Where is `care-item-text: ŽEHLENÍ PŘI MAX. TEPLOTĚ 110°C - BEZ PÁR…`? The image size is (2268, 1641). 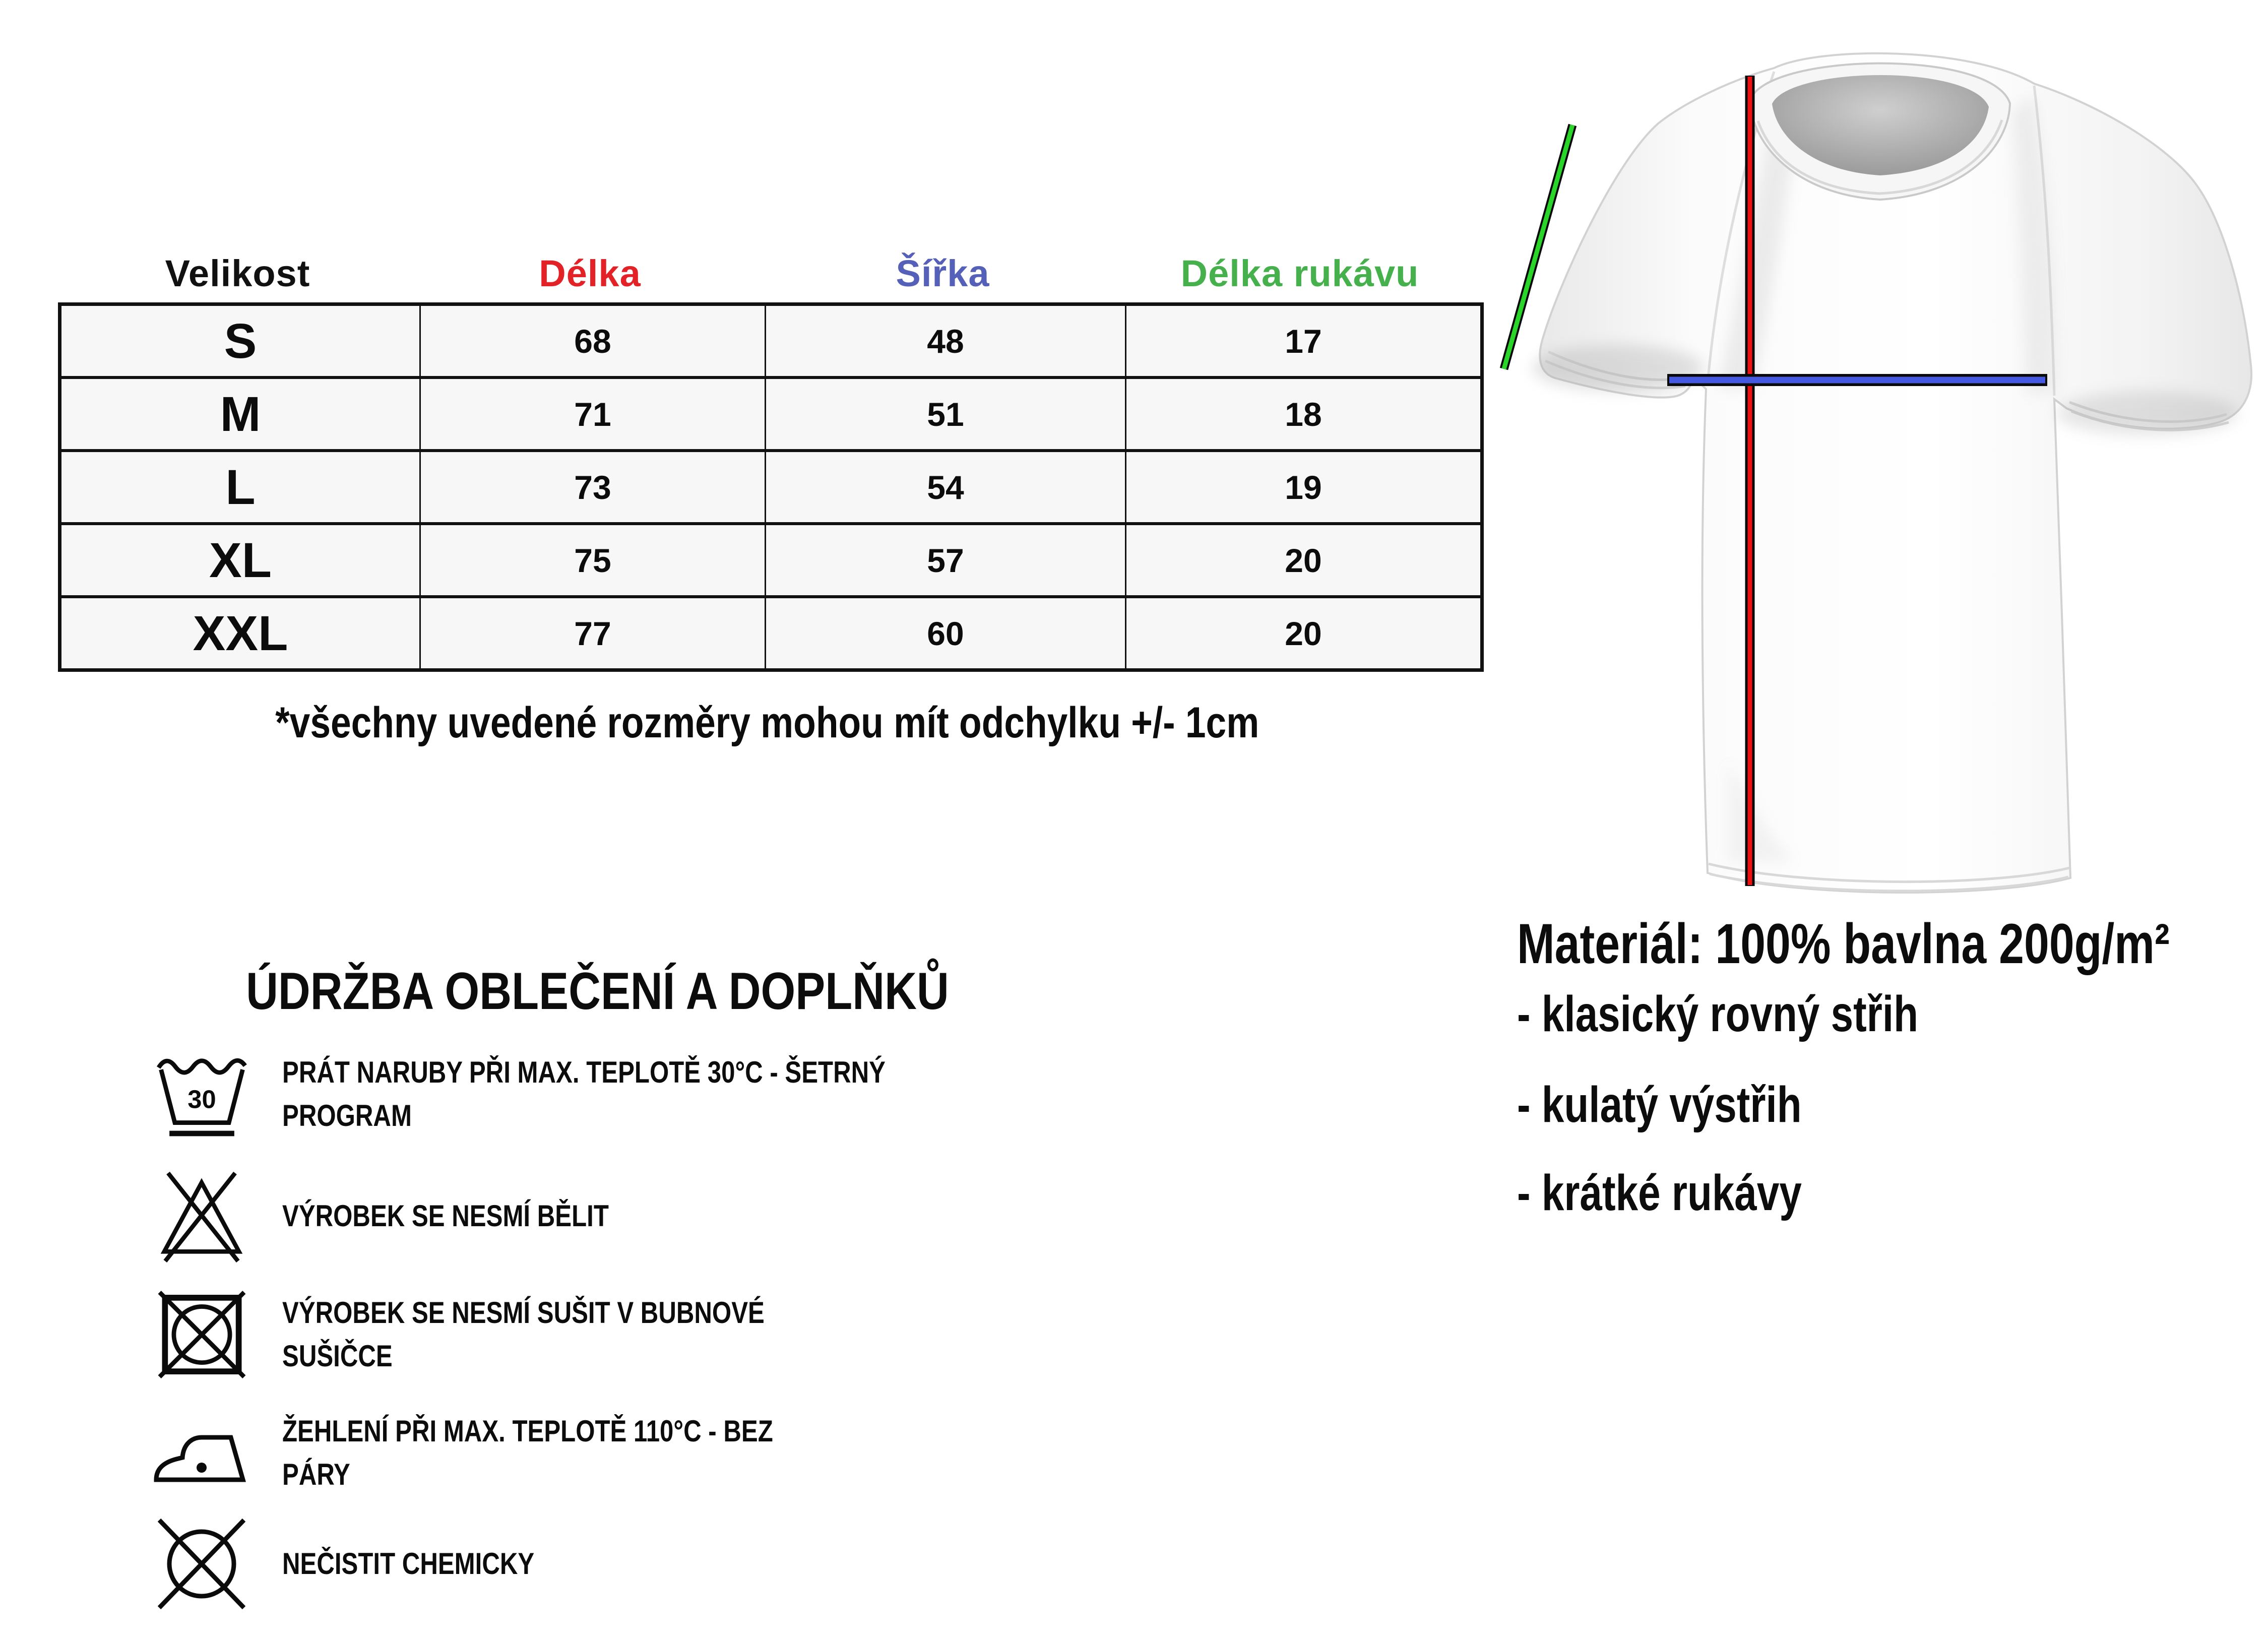
care-item-text: ŽEHLENÍ PŘI MAX. TEPLOTĚ 110°C - BEZ PÁR… is located at coordinates (527, 1452).